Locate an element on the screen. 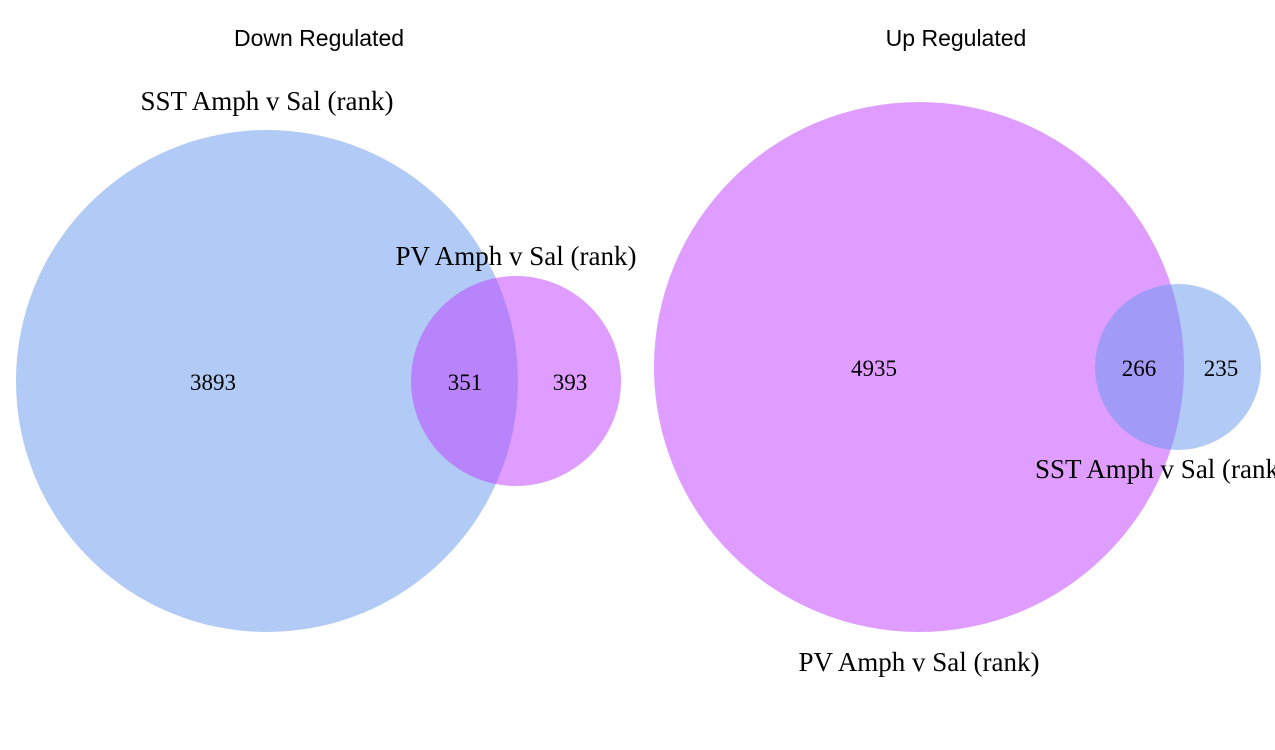  up-sst-circle is located at coordinates (1178, 367).